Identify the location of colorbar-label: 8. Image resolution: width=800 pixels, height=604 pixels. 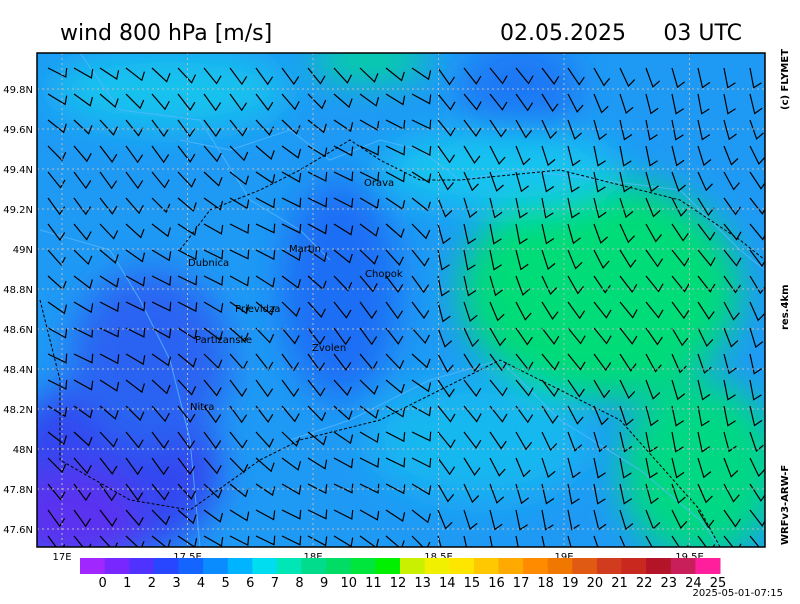
(299, 583).